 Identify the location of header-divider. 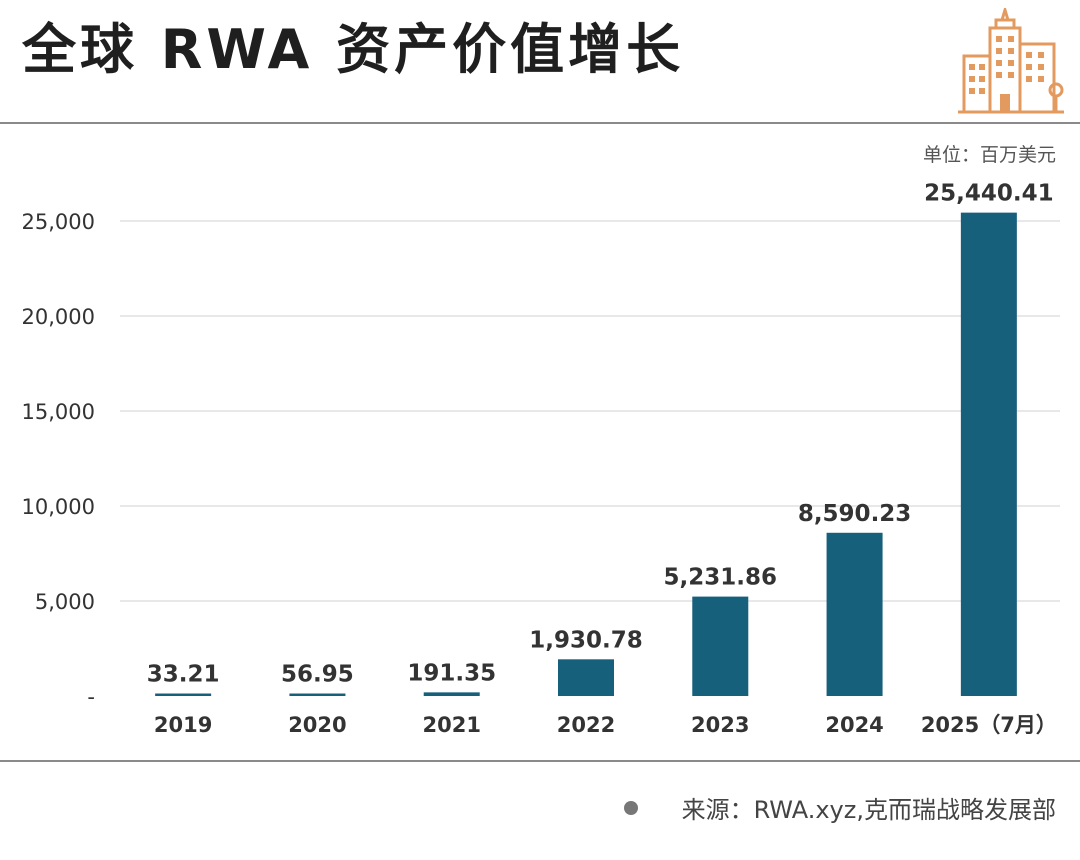
(540, 123).